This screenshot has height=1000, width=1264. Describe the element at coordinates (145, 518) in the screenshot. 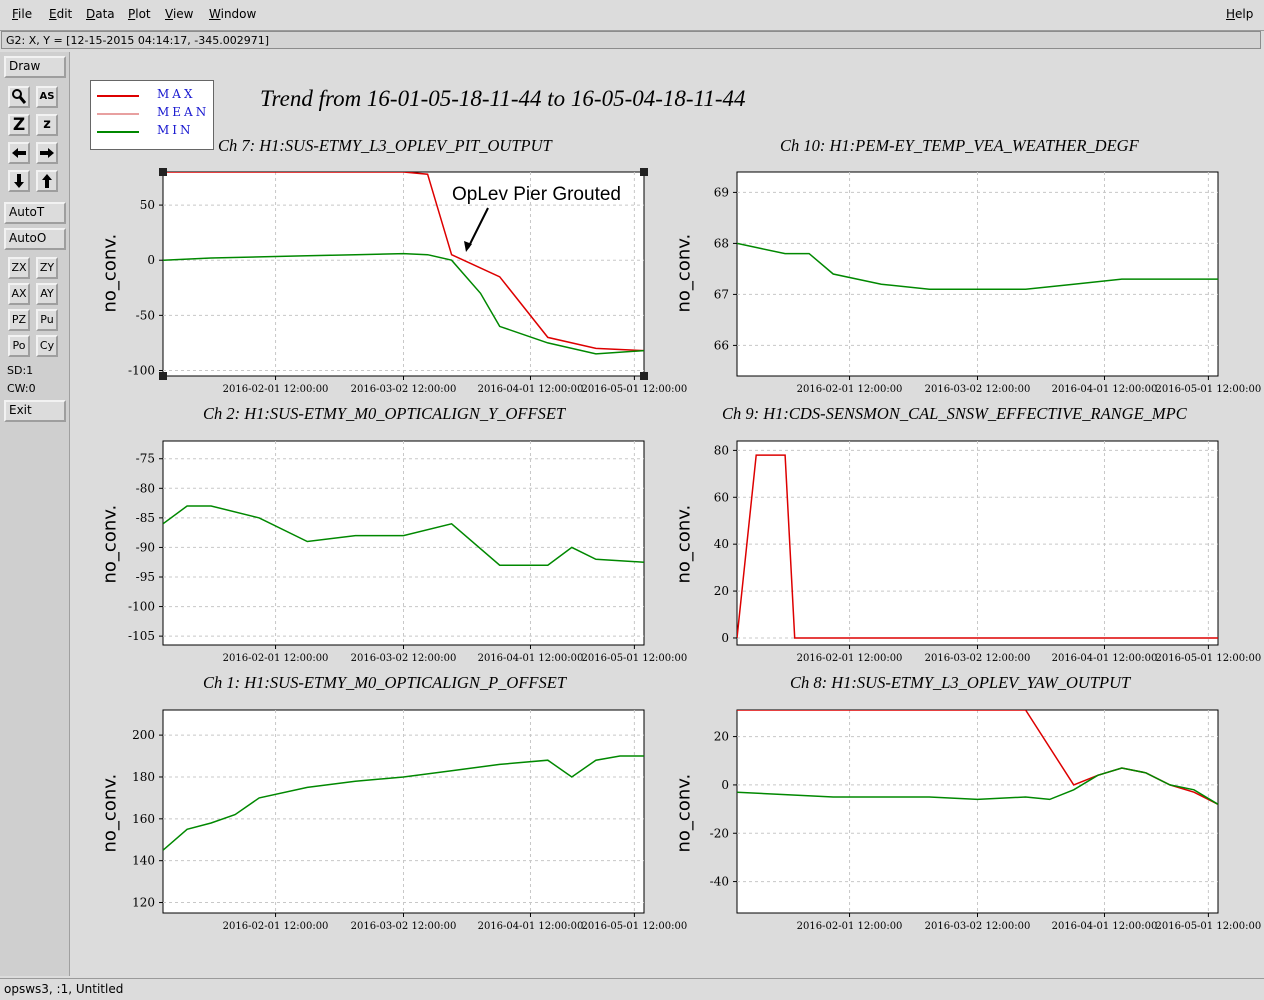

I see `tick-label-y: -85` at that location.